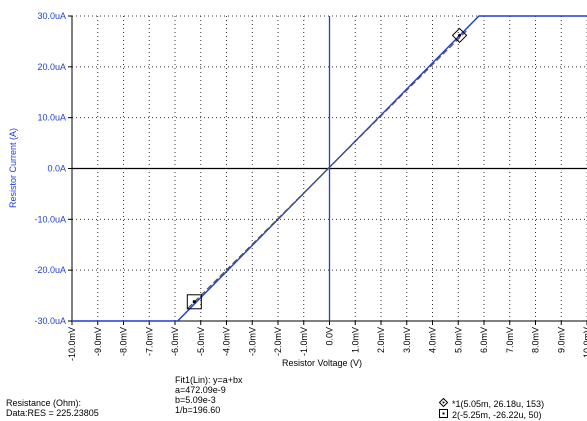 The width and height of the screenshot is (587, 421). What do you see at coordinates (52, 413) in the screenshot?
I see `stats-value: Data:RES = 225.23805` at bounding box center [52, 413].